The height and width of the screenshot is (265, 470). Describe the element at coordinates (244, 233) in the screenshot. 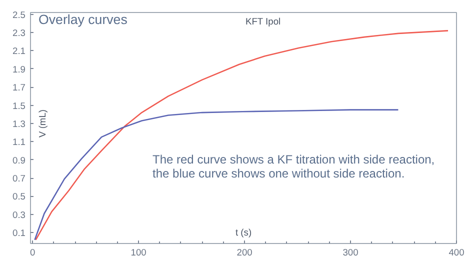

I see `x-axis-title: t (s)` at that location.